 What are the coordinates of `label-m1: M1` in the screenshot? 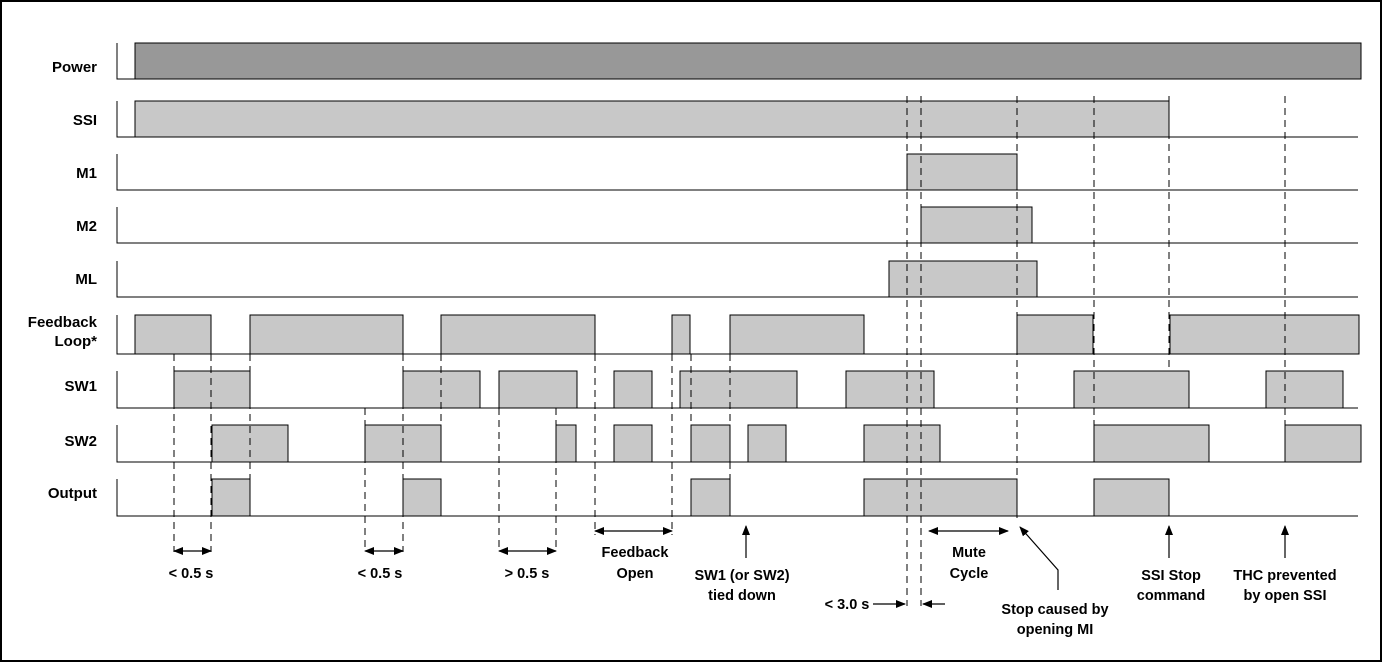 It's located at (86, 173).